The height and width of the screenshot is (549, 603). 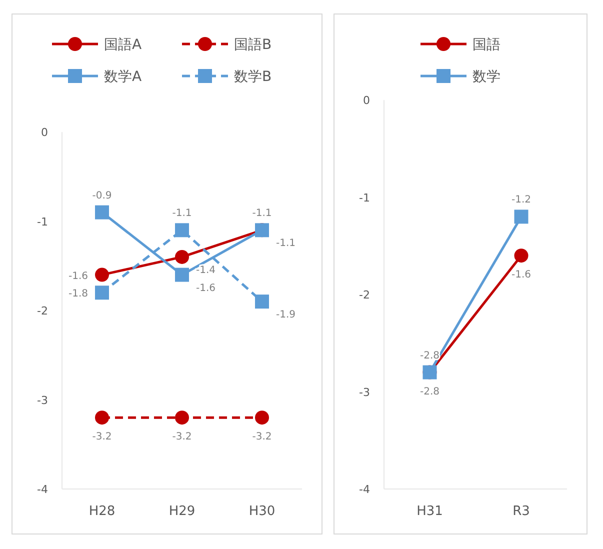 What do you see at coordinates (102, 196) in the screenshot?
I see `data-label: -0.9` at bounding box center [102, 196].